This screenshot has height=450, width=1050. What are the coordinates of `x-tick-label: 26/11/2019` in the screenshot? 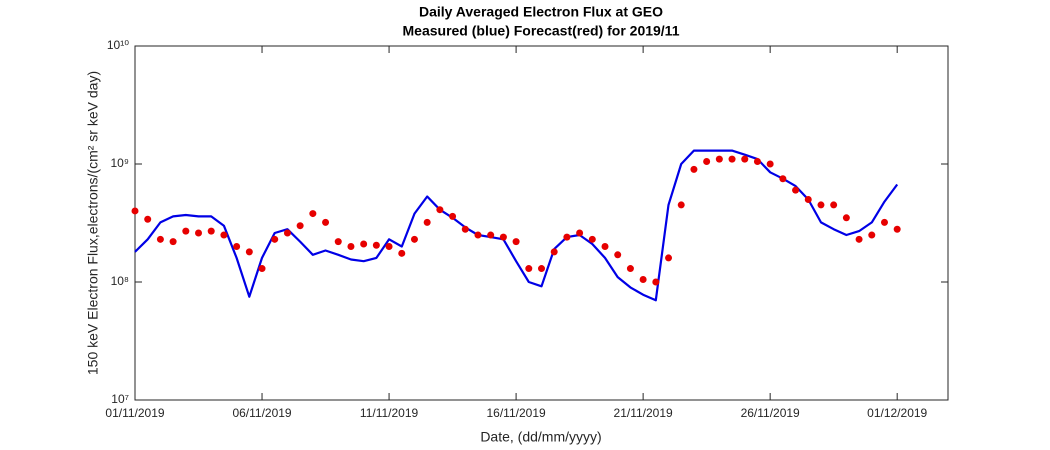 It's located at (770, 413).